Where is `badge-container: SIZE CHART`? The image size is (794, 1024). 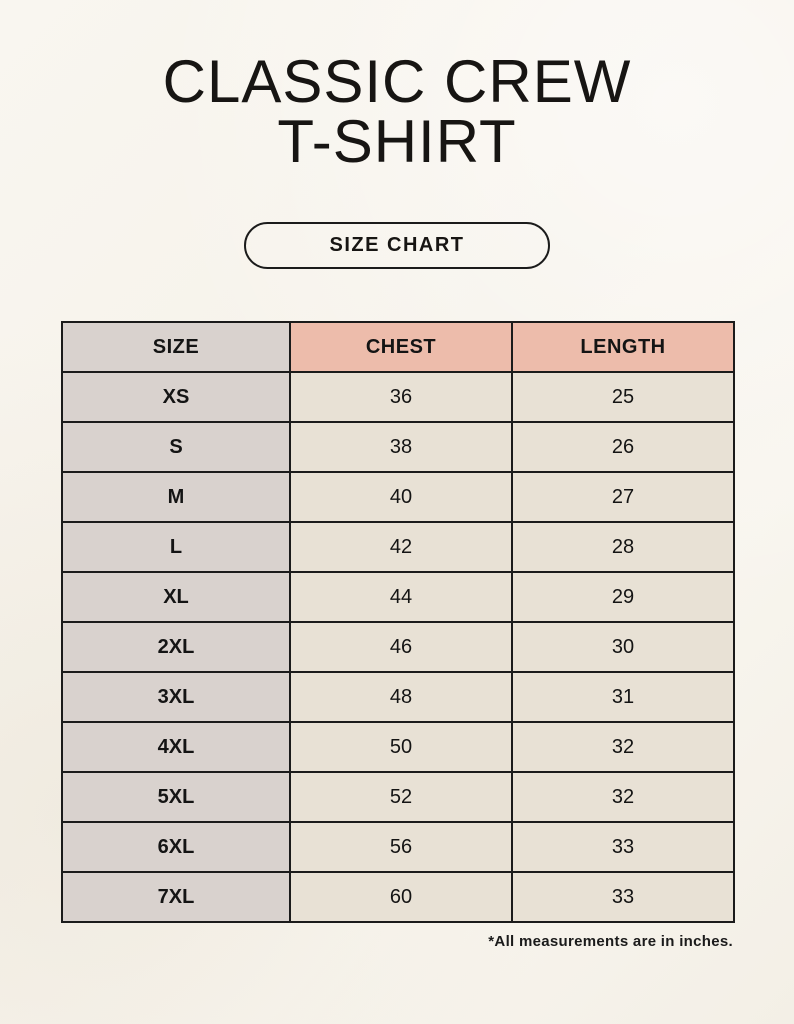
badge-container: SIZE CHART is located at coordinates (397, 245).